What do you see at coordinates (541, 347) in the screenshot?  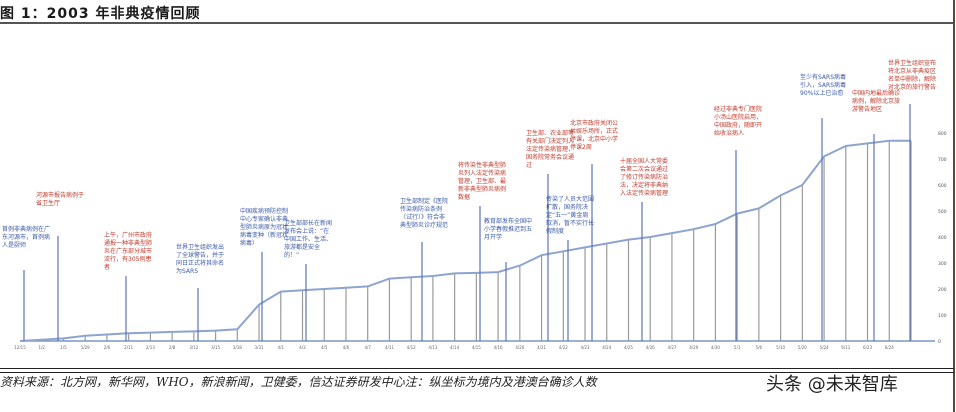 I see `x-tick-label: 4/21` at bounding box center [541, 347].